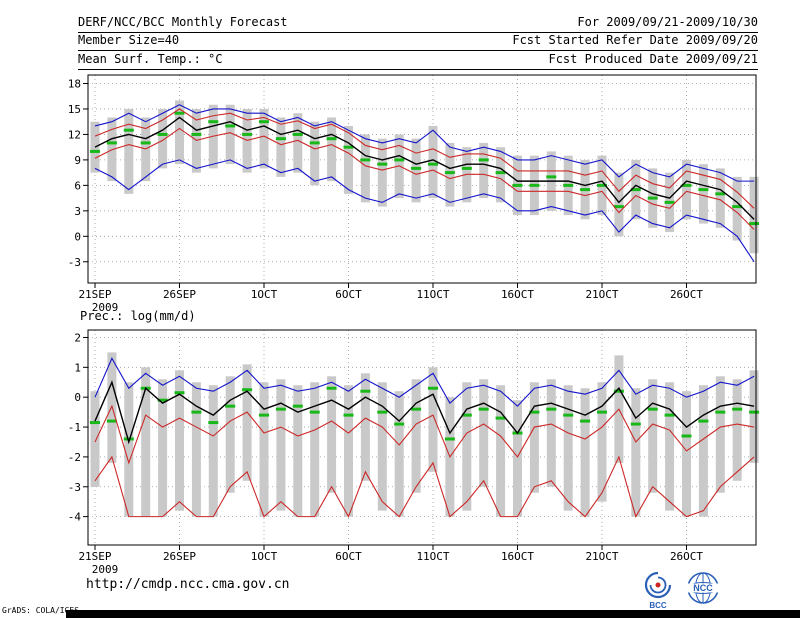 The image size is (800, 618). Describe the element at coordinates (348, 556) in the screenshot. I see `x-tick-label: 6OCT` at that location.